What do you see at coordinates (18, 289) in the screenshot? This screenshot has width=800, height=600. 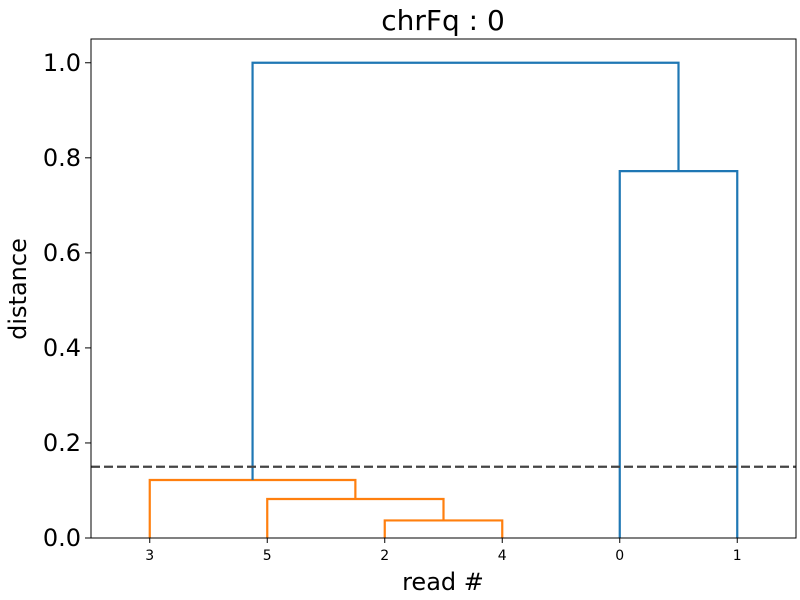 I see `y-axis-label: distance` at bounding box center [18, 289].